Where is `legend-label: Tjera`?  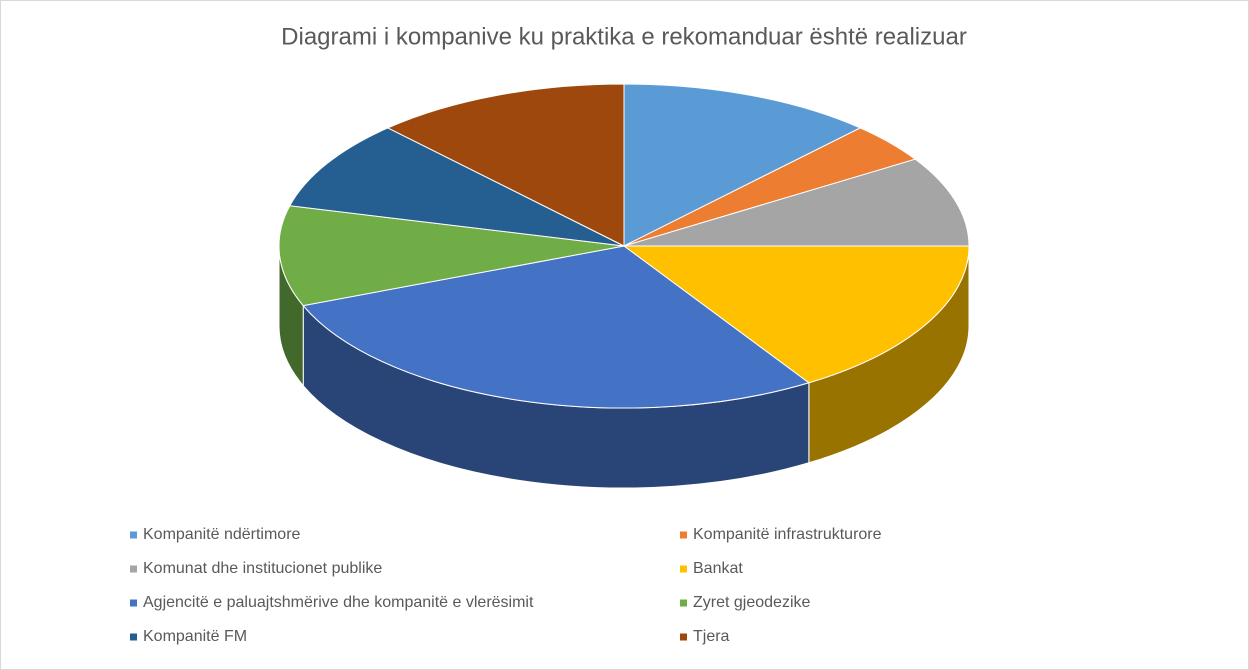 legend-label: Tjera is located at coordinates (711, 636).